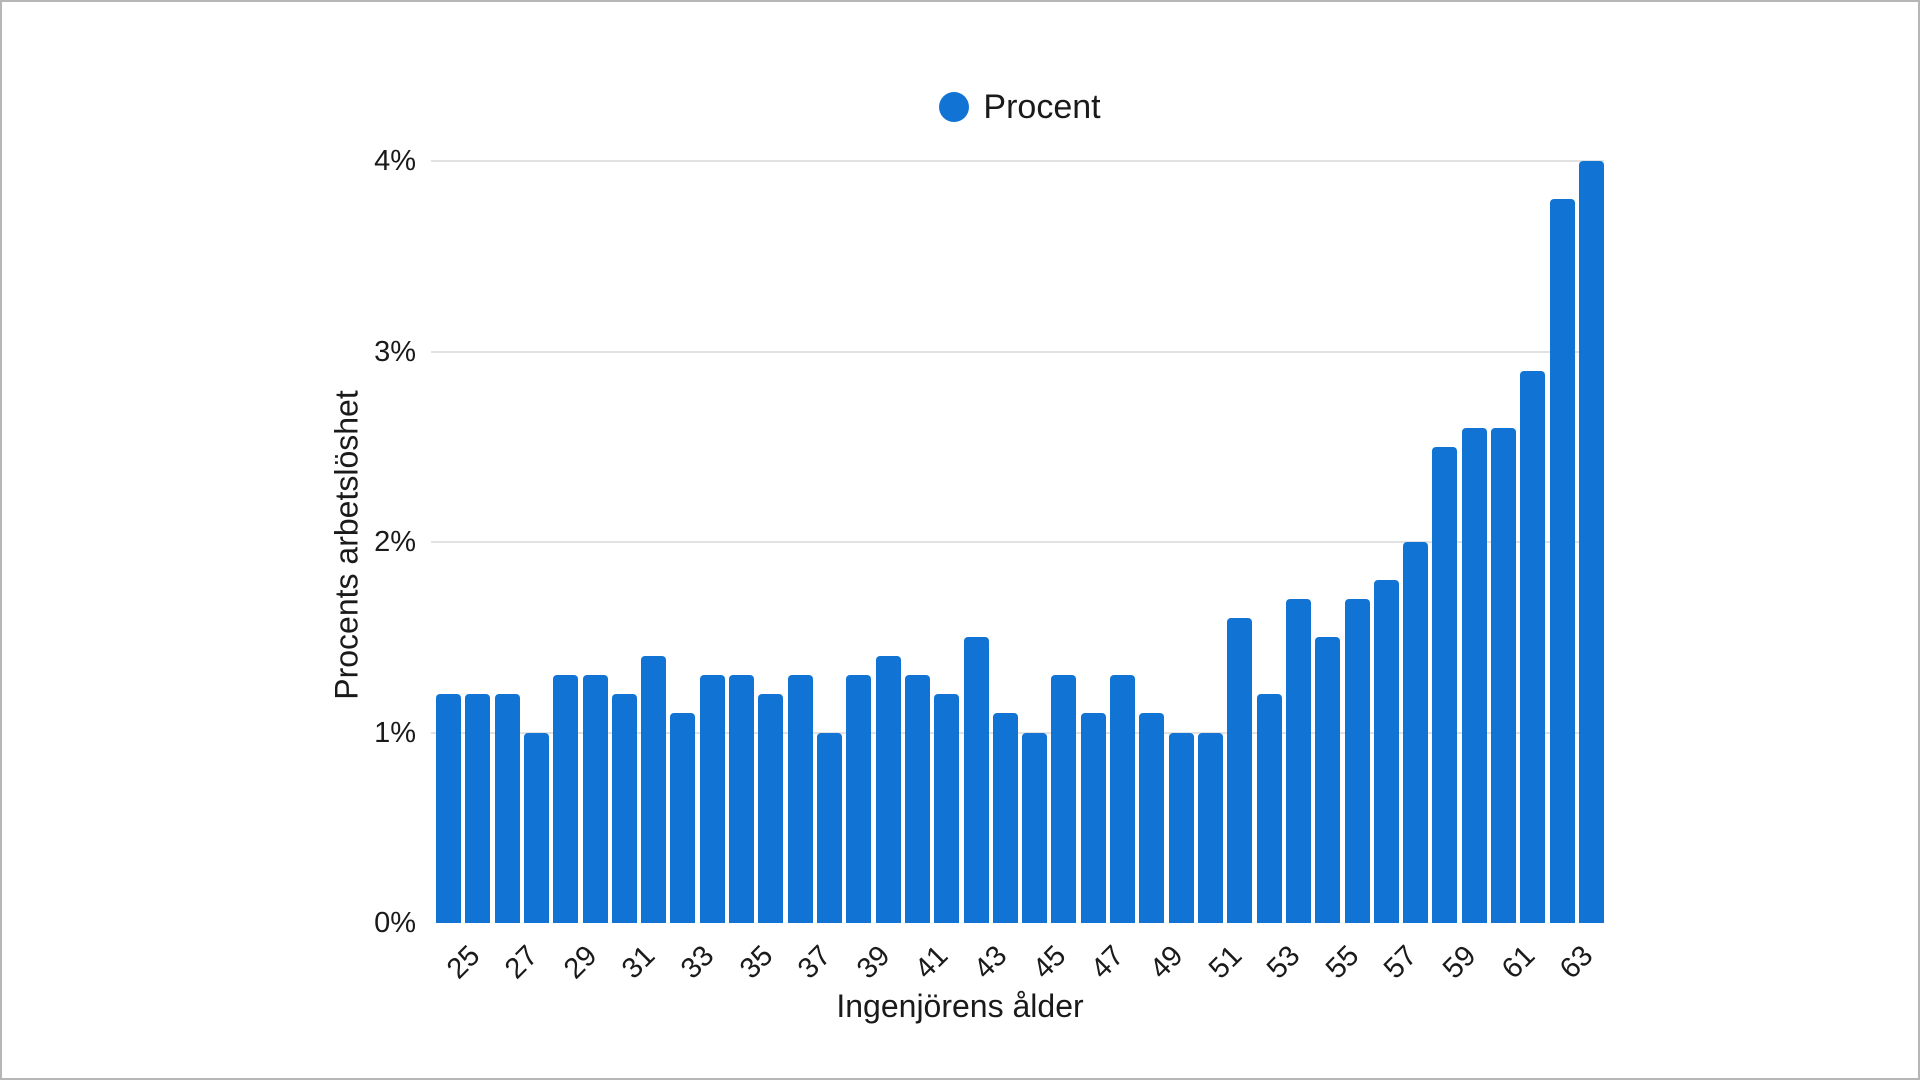  What do you see at coordinates (395, 351) in the screenshot?
I see `y-tick-3%: 3%` at bounding box center [395, 351].